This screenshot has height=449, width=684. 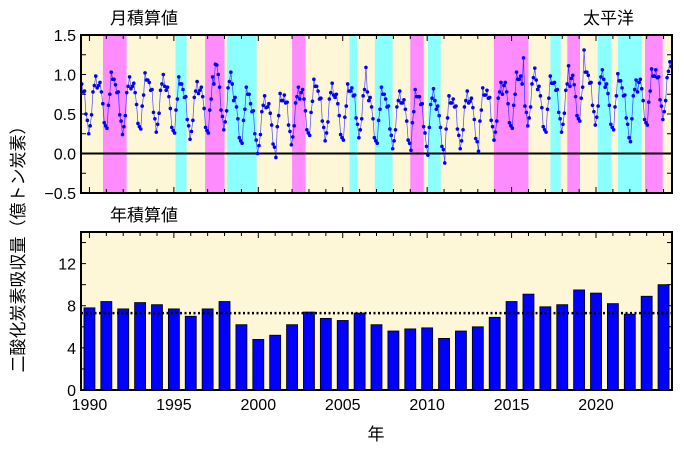 What do you see at coordinates (18, 245) in the screenshot?
I see `y-axis-label: 二酸化炭素吸収量（億トン炭素）` at bounding box center [18, 245].